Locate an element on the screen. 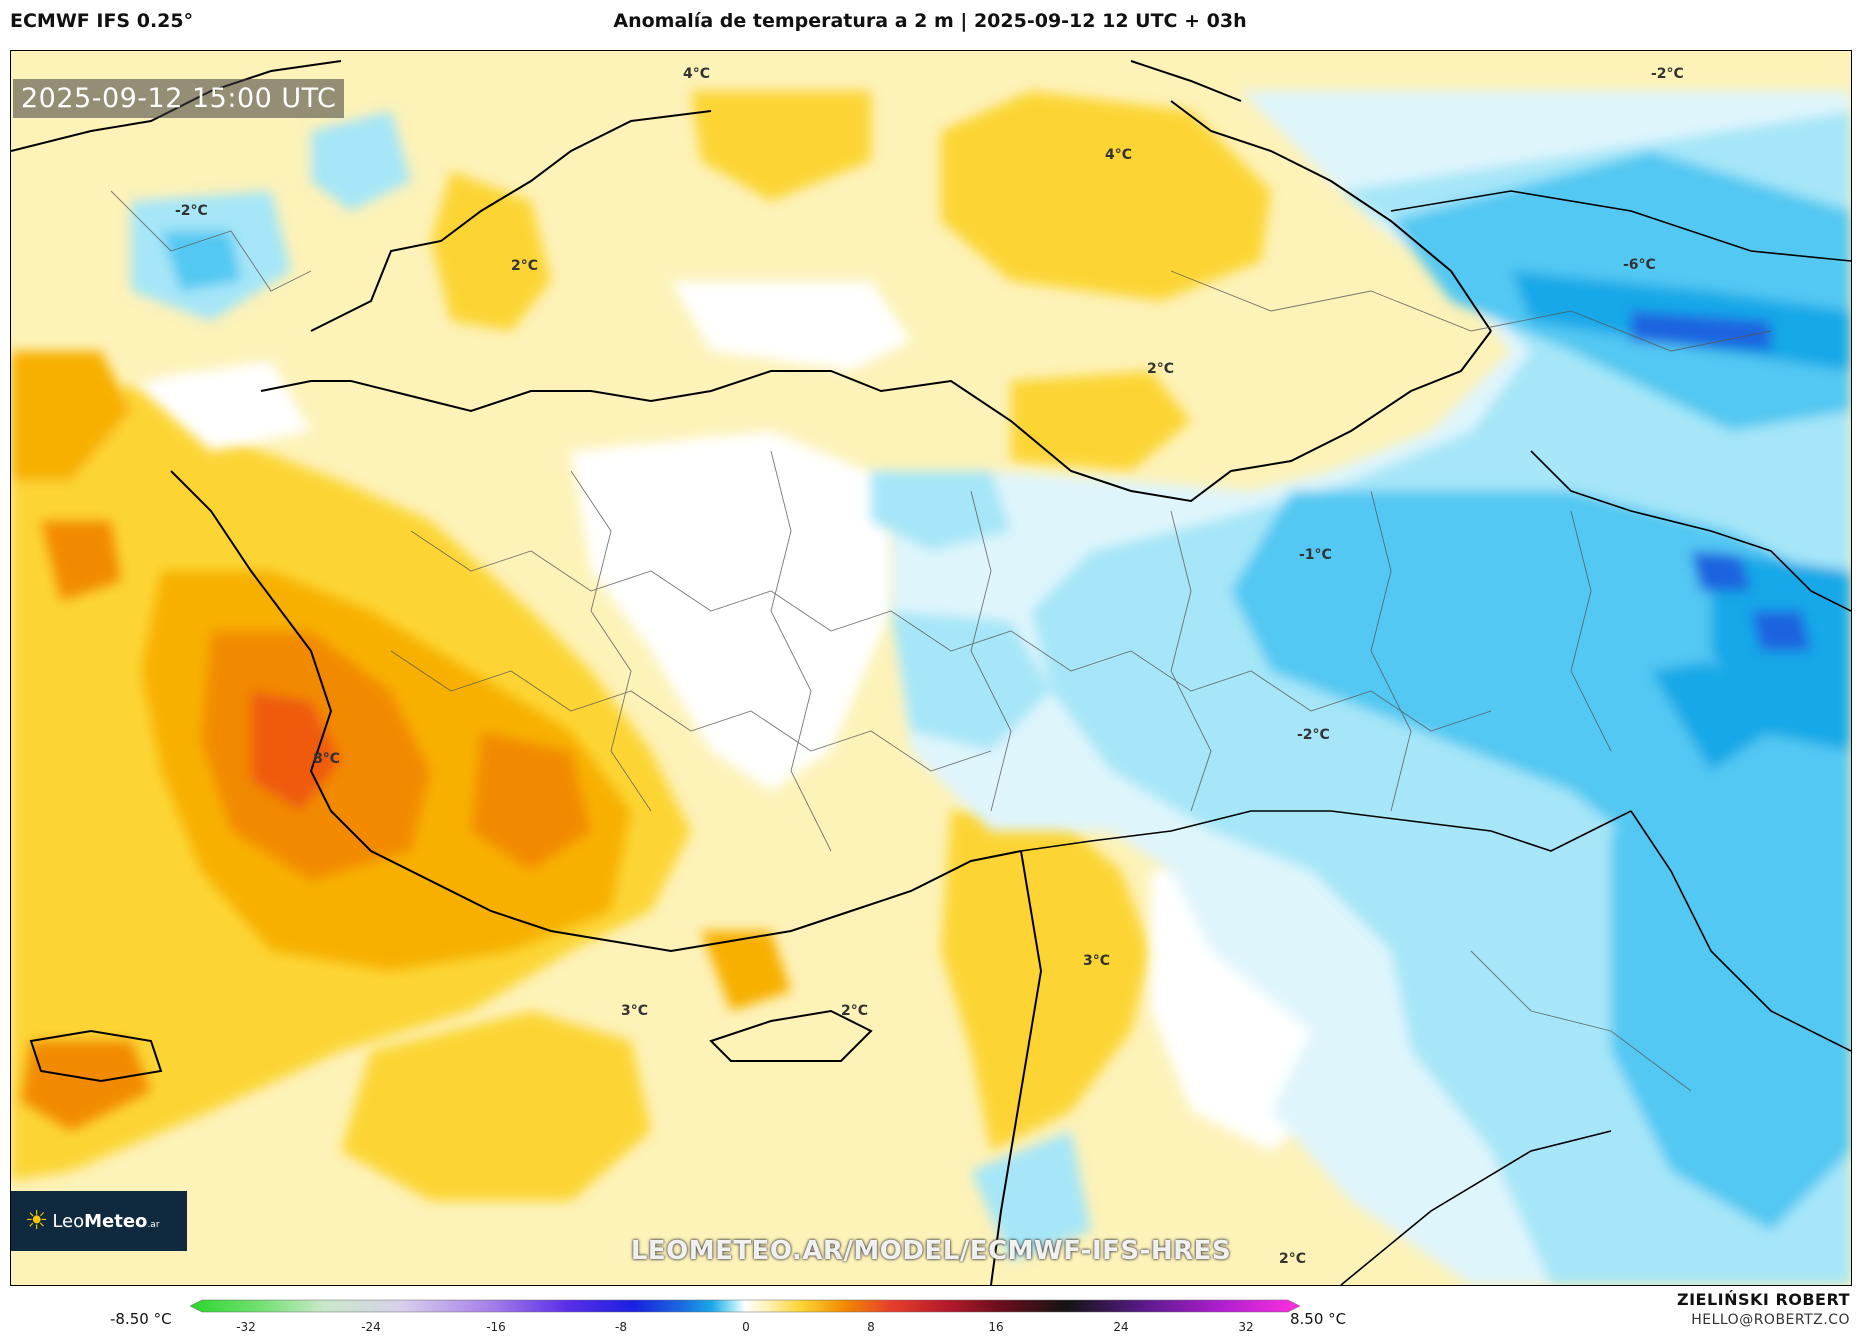 Image resolution: width=1860 pixels, height=1339 pixels. colorbar: -32 -24 -16 -8 0 8 16 24 32 is located at coordinates (745, 1316).